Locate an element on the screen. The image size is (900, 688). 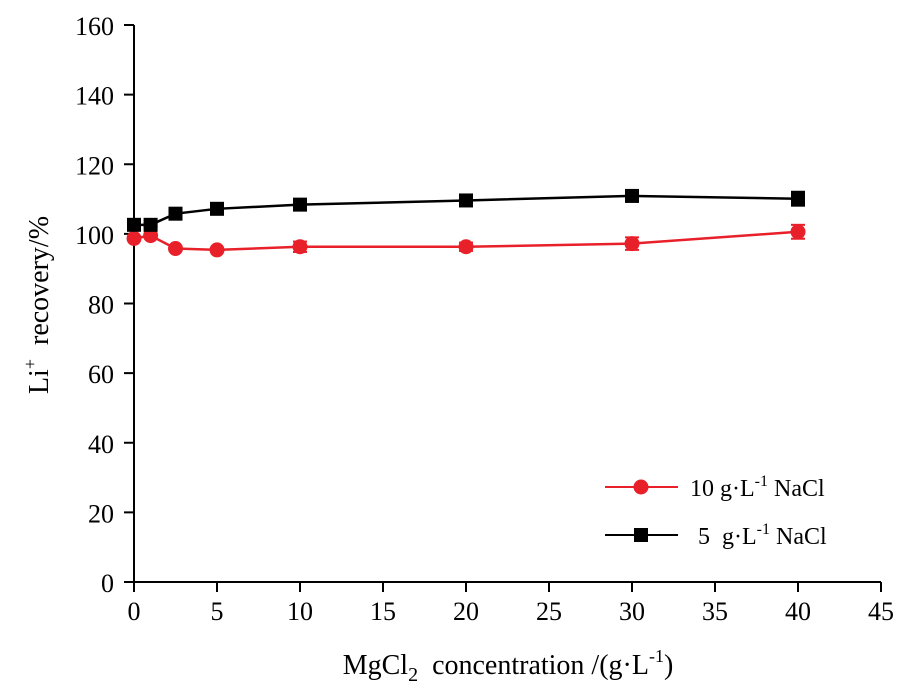
x-tick-label: 15 is located at coordinates (383, 611).